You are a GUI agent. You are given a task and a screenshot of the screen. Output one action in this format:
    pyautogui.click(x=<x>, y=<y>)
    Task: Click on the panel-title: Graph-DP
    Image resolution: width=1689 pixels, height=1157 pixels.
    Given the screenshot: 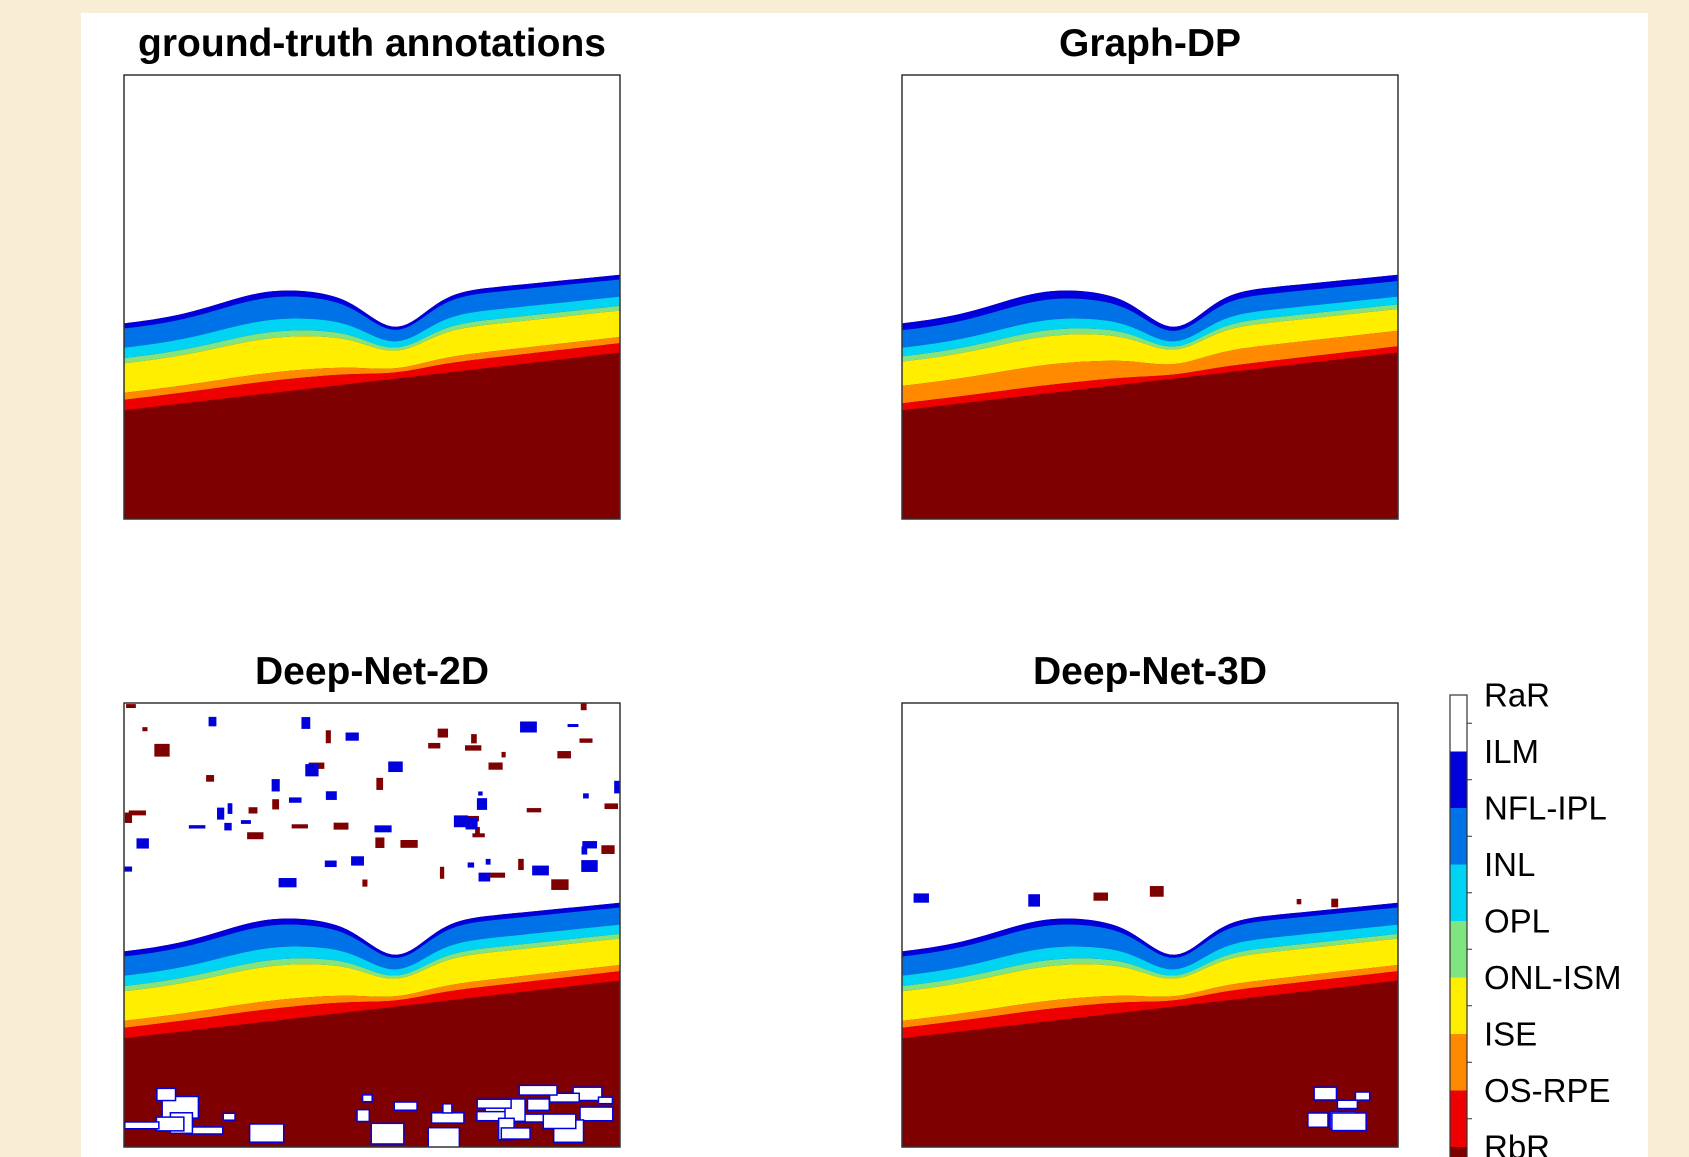 What is the action you would take?
    pyautogui.click(x=1150, y=43)
    